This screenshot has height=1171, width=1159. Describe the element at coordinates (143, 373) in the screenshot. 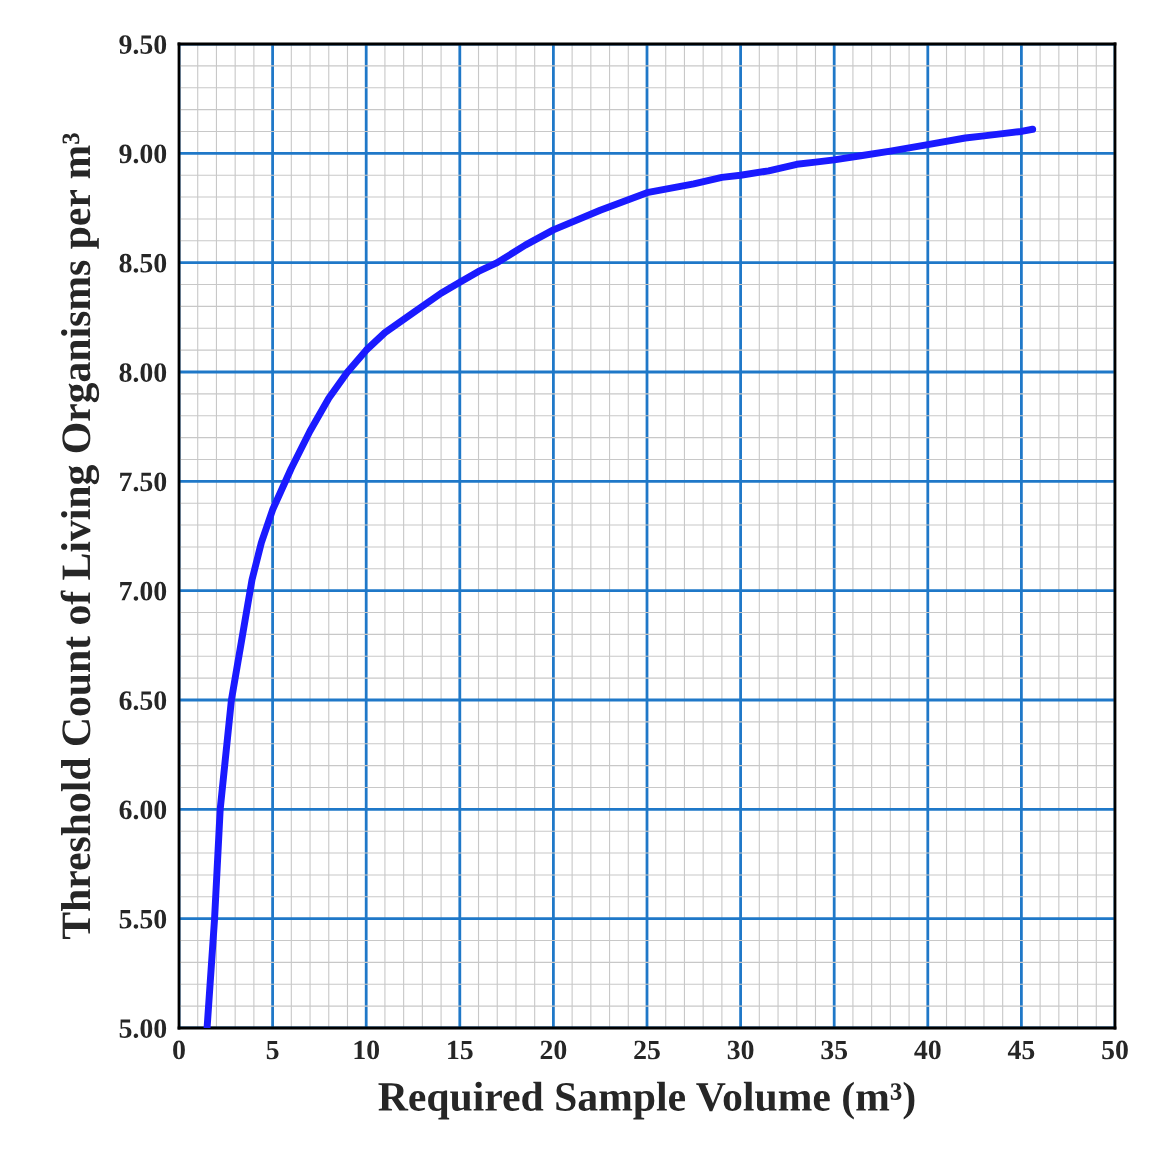

I see `y-tick-label: 8.00` at that location.